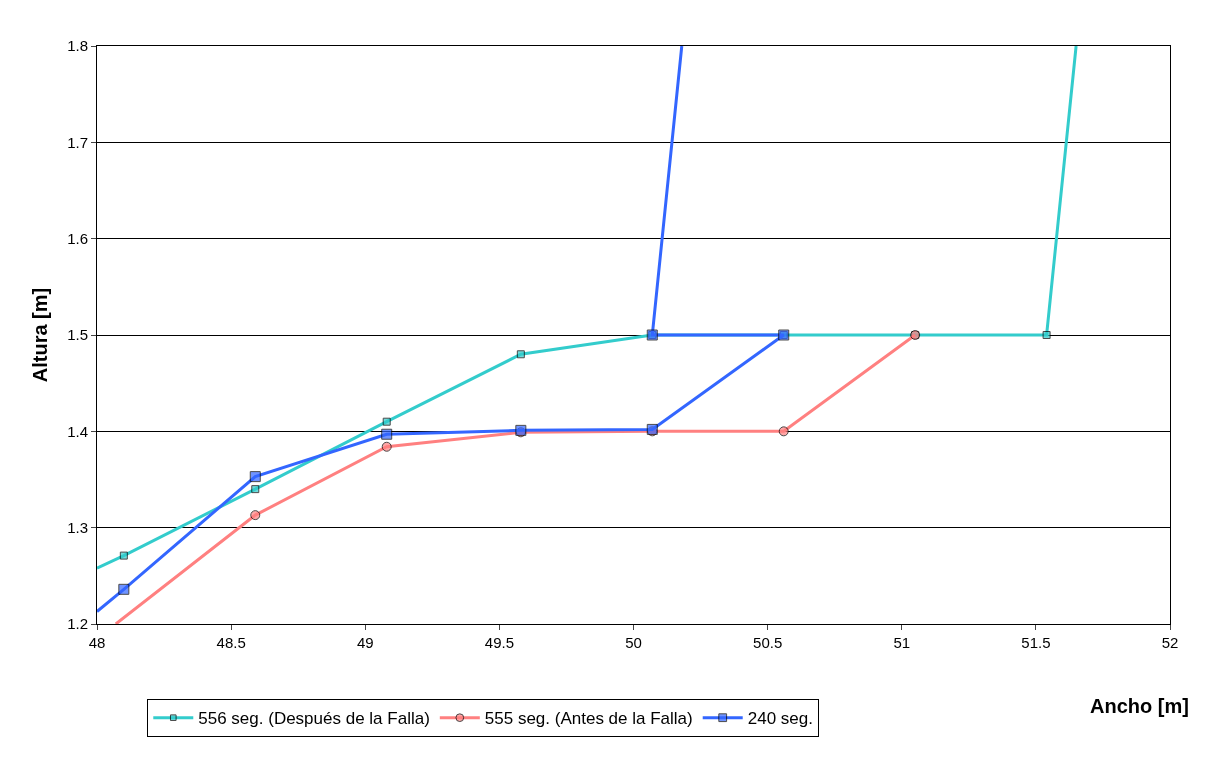  What do you see at coordinates (780, 719) in the screenshot?
I see `legend-label: 240 seg.` at bounding box center [780, 719].